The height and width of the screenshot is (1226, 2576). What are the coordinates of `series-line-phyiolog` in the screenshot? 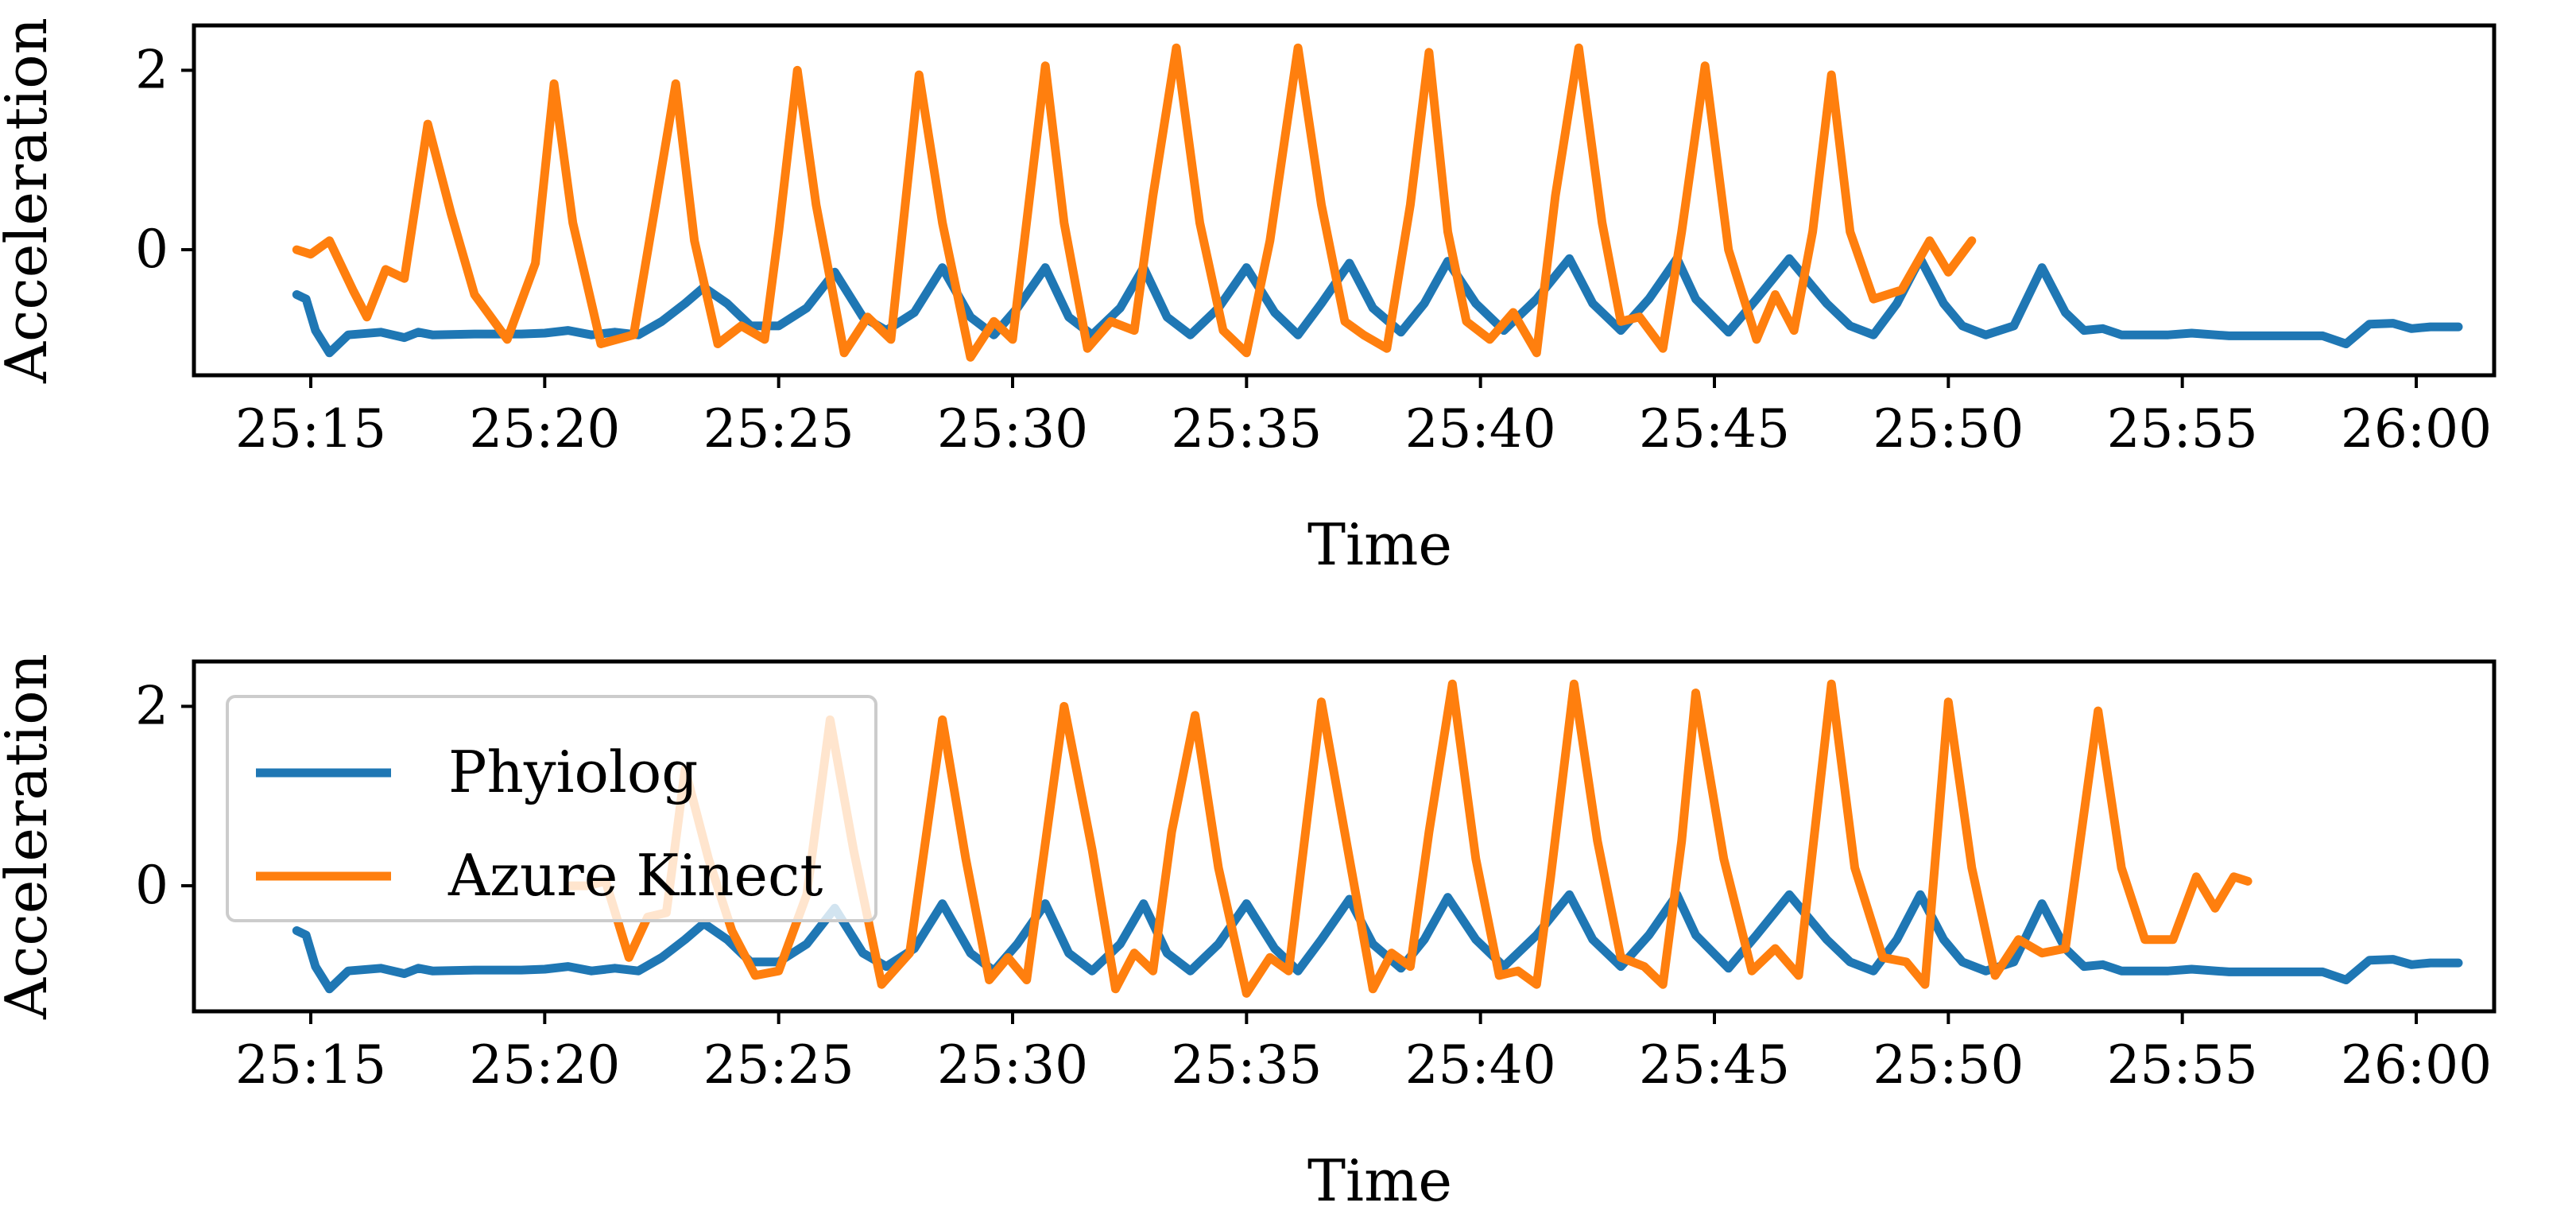 It's located at (1377, 942).